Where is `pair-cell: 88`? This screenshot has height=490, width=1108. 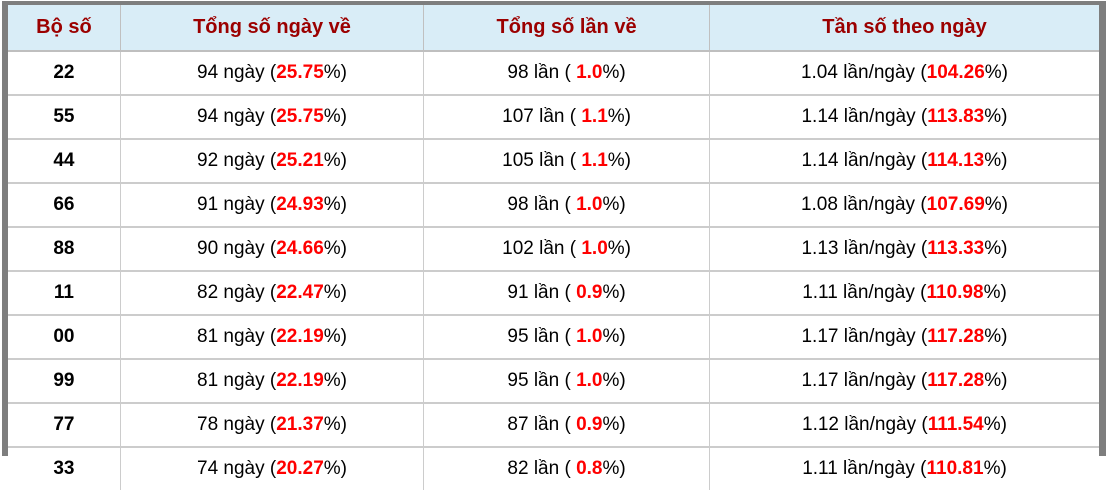 pair-cell: 88 is located at coordinates (64, 249).